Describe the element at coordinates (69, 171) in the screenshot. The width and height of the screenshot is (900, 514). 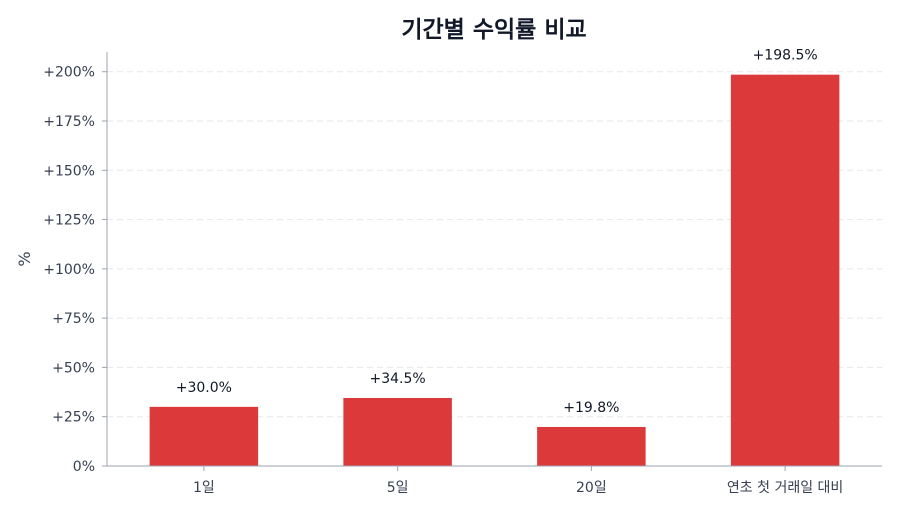
I see `y-tick-label: +150%` at that location.